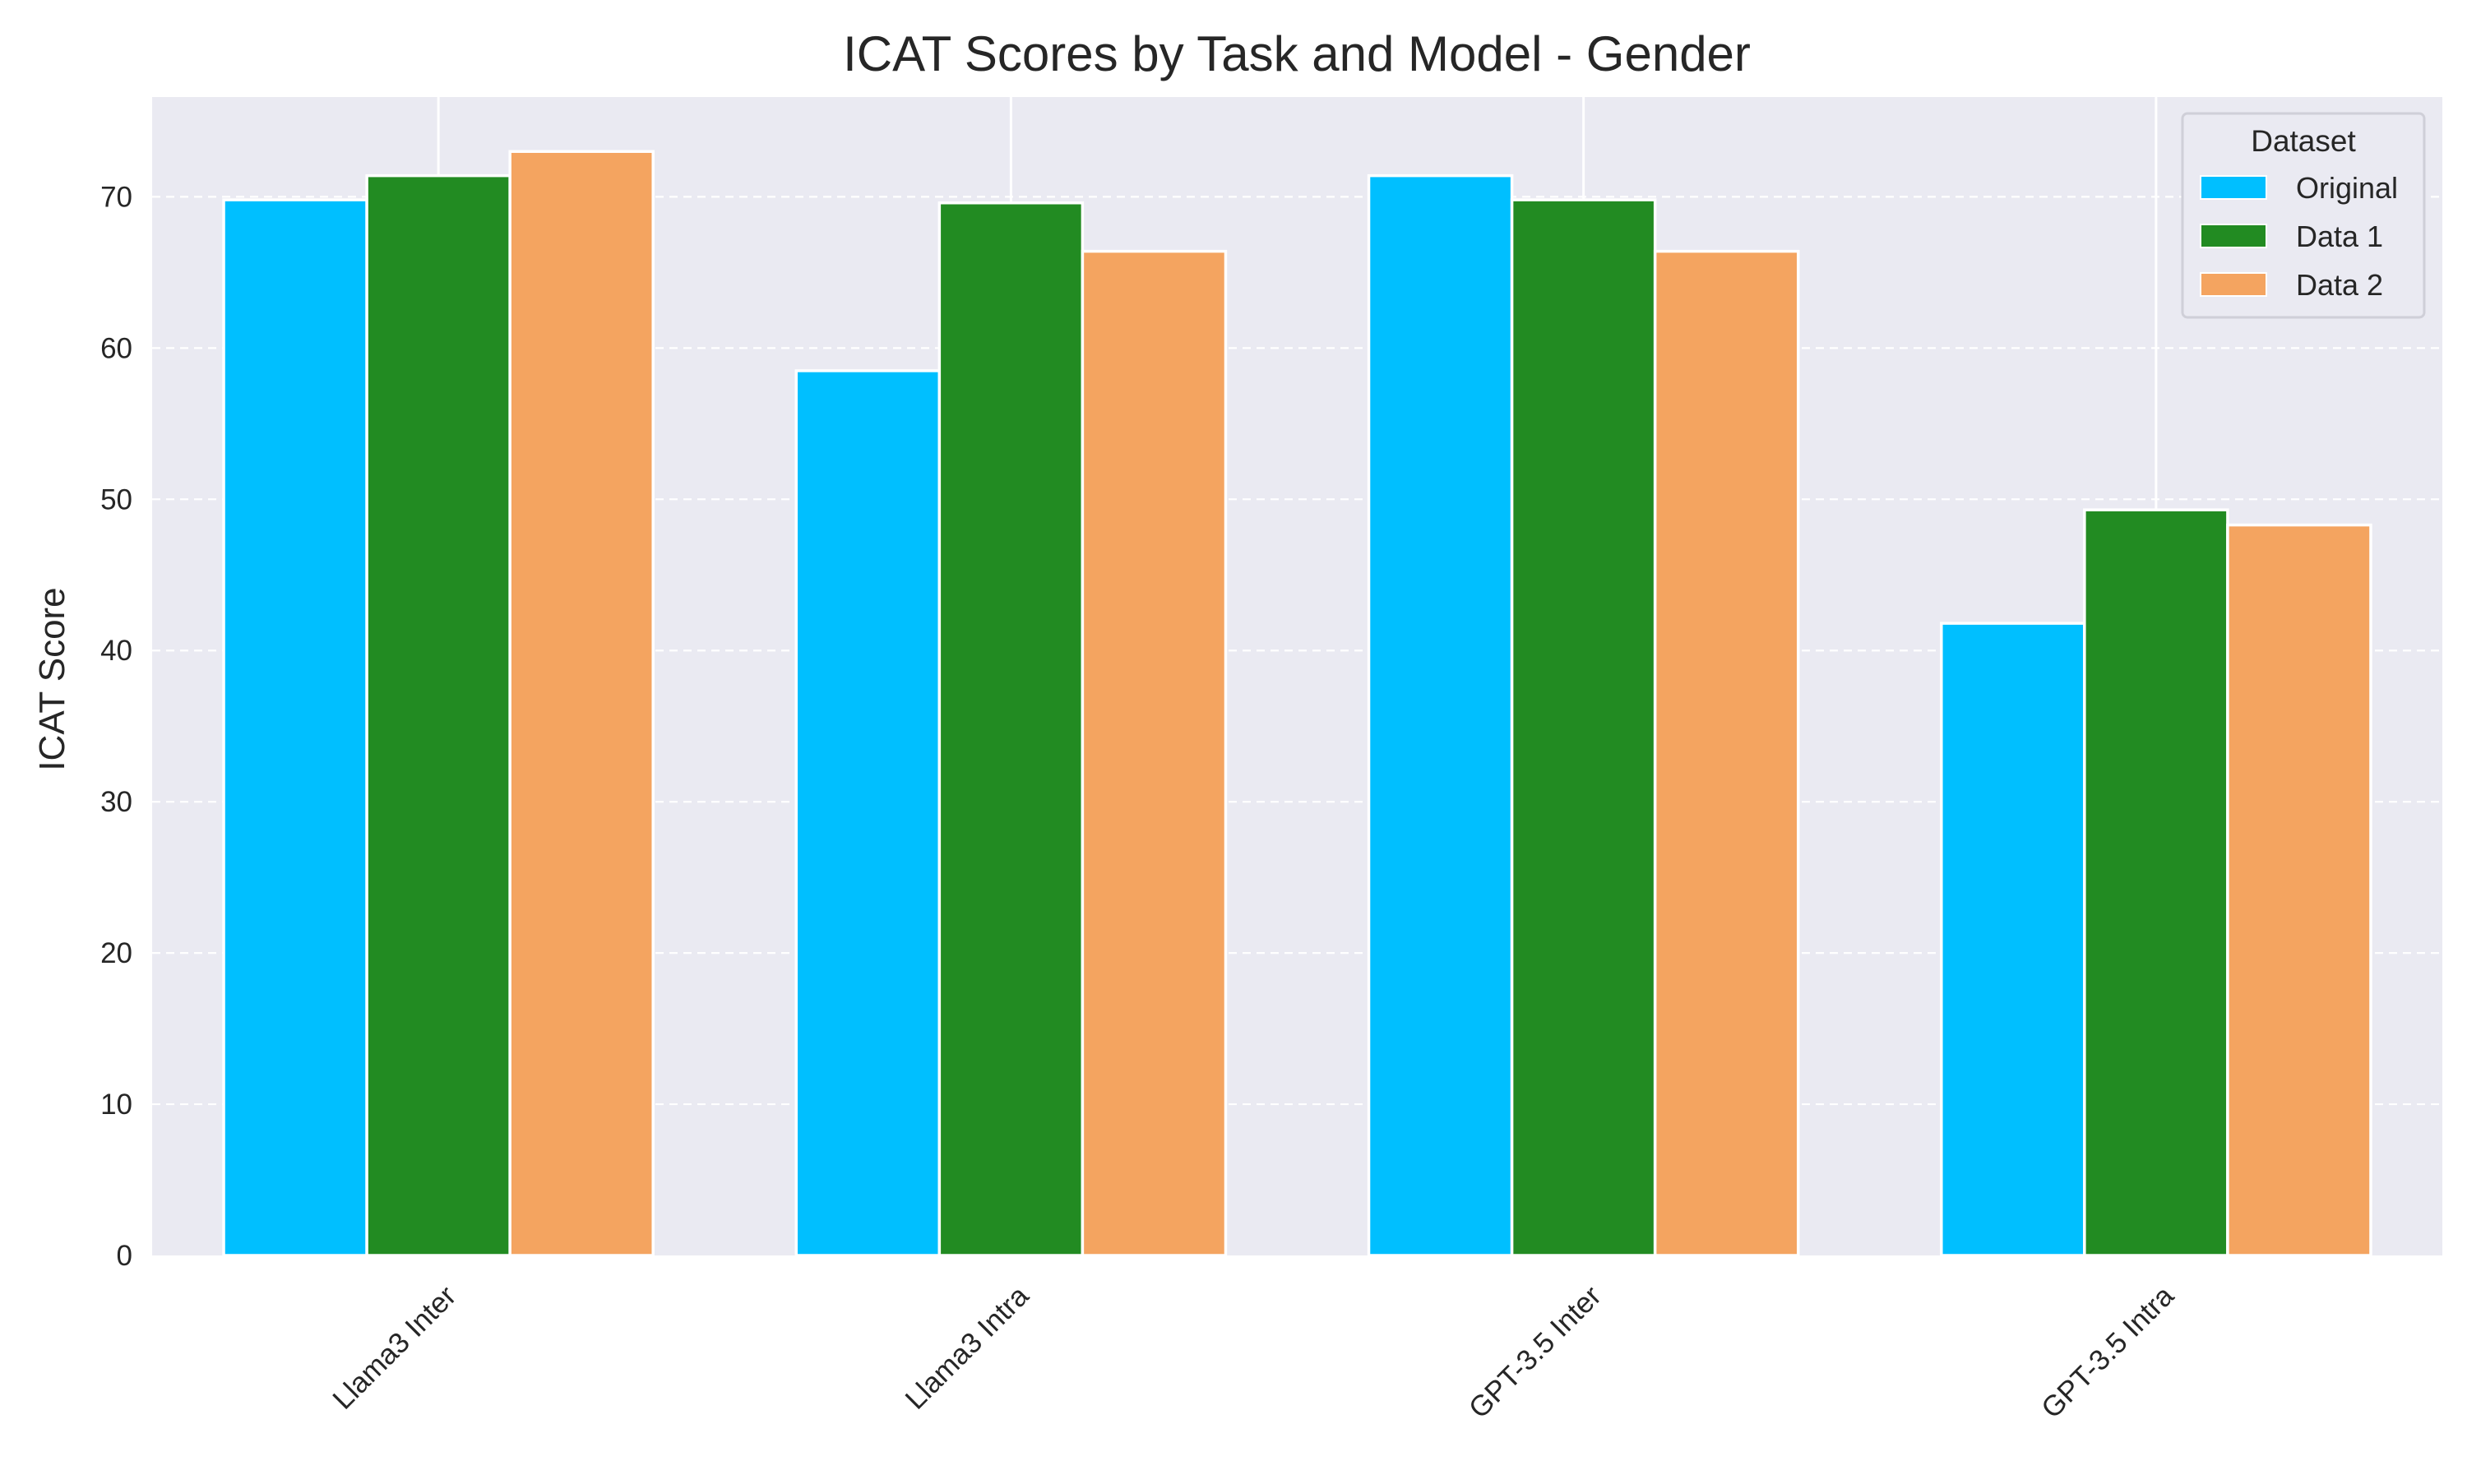  Describe the element at coordinates (1154, 753) in the screenshot. I see `bar-data-2-llama3-intra` at that location.